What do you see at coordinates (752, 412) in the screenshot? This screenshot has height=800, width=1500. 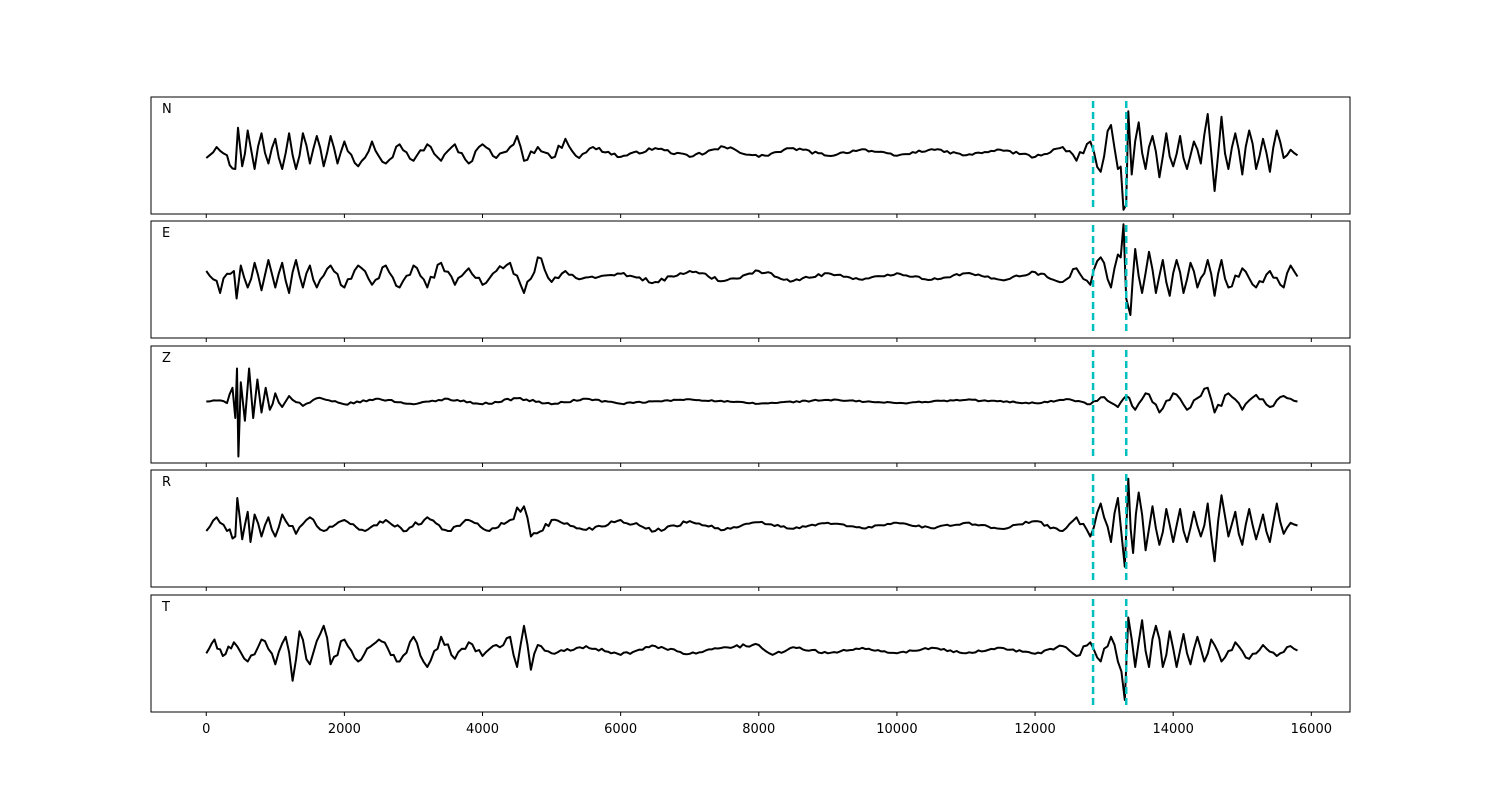 I see `trace-Z` at bounding box center [752, 412].